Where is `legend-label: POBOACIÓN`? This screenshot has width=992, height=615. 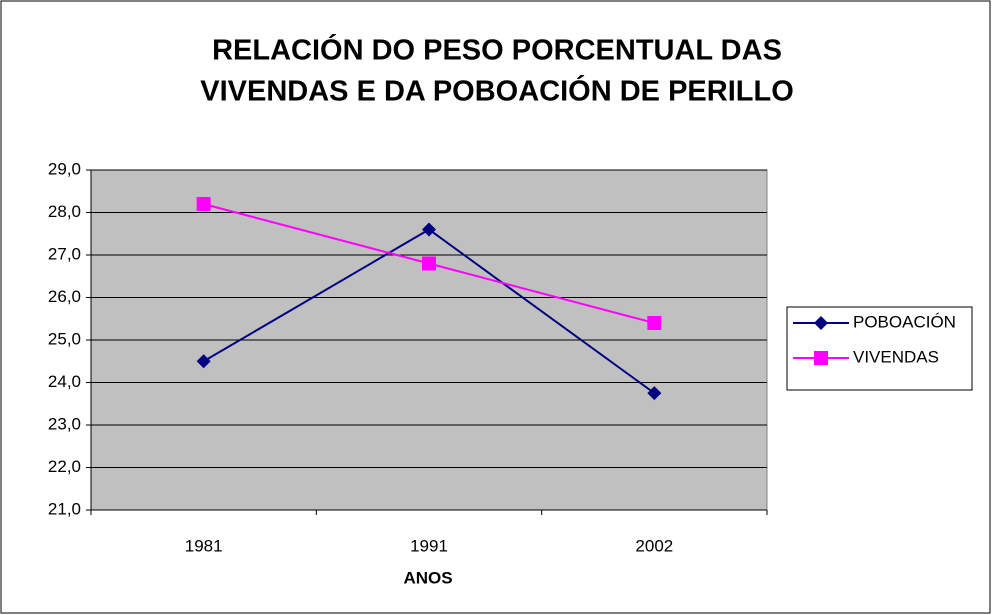 legend-label: POBOACIÓN is located at coordinates (904, 321).